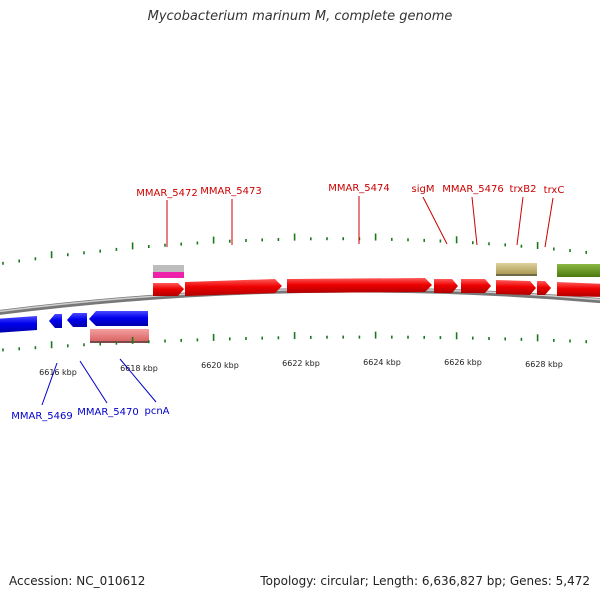 Image resolution: width=600 pixels, height=600 pixels. I want to click on gene-label: trxB2, so click(523, 189).